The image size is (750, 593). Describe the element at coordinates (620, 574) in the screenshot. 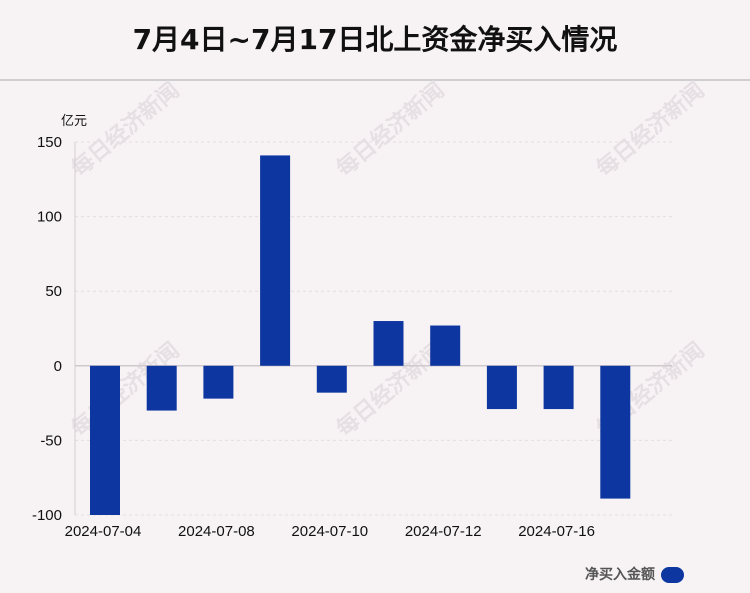

I see `legend-label: 净买入金额` at that location.